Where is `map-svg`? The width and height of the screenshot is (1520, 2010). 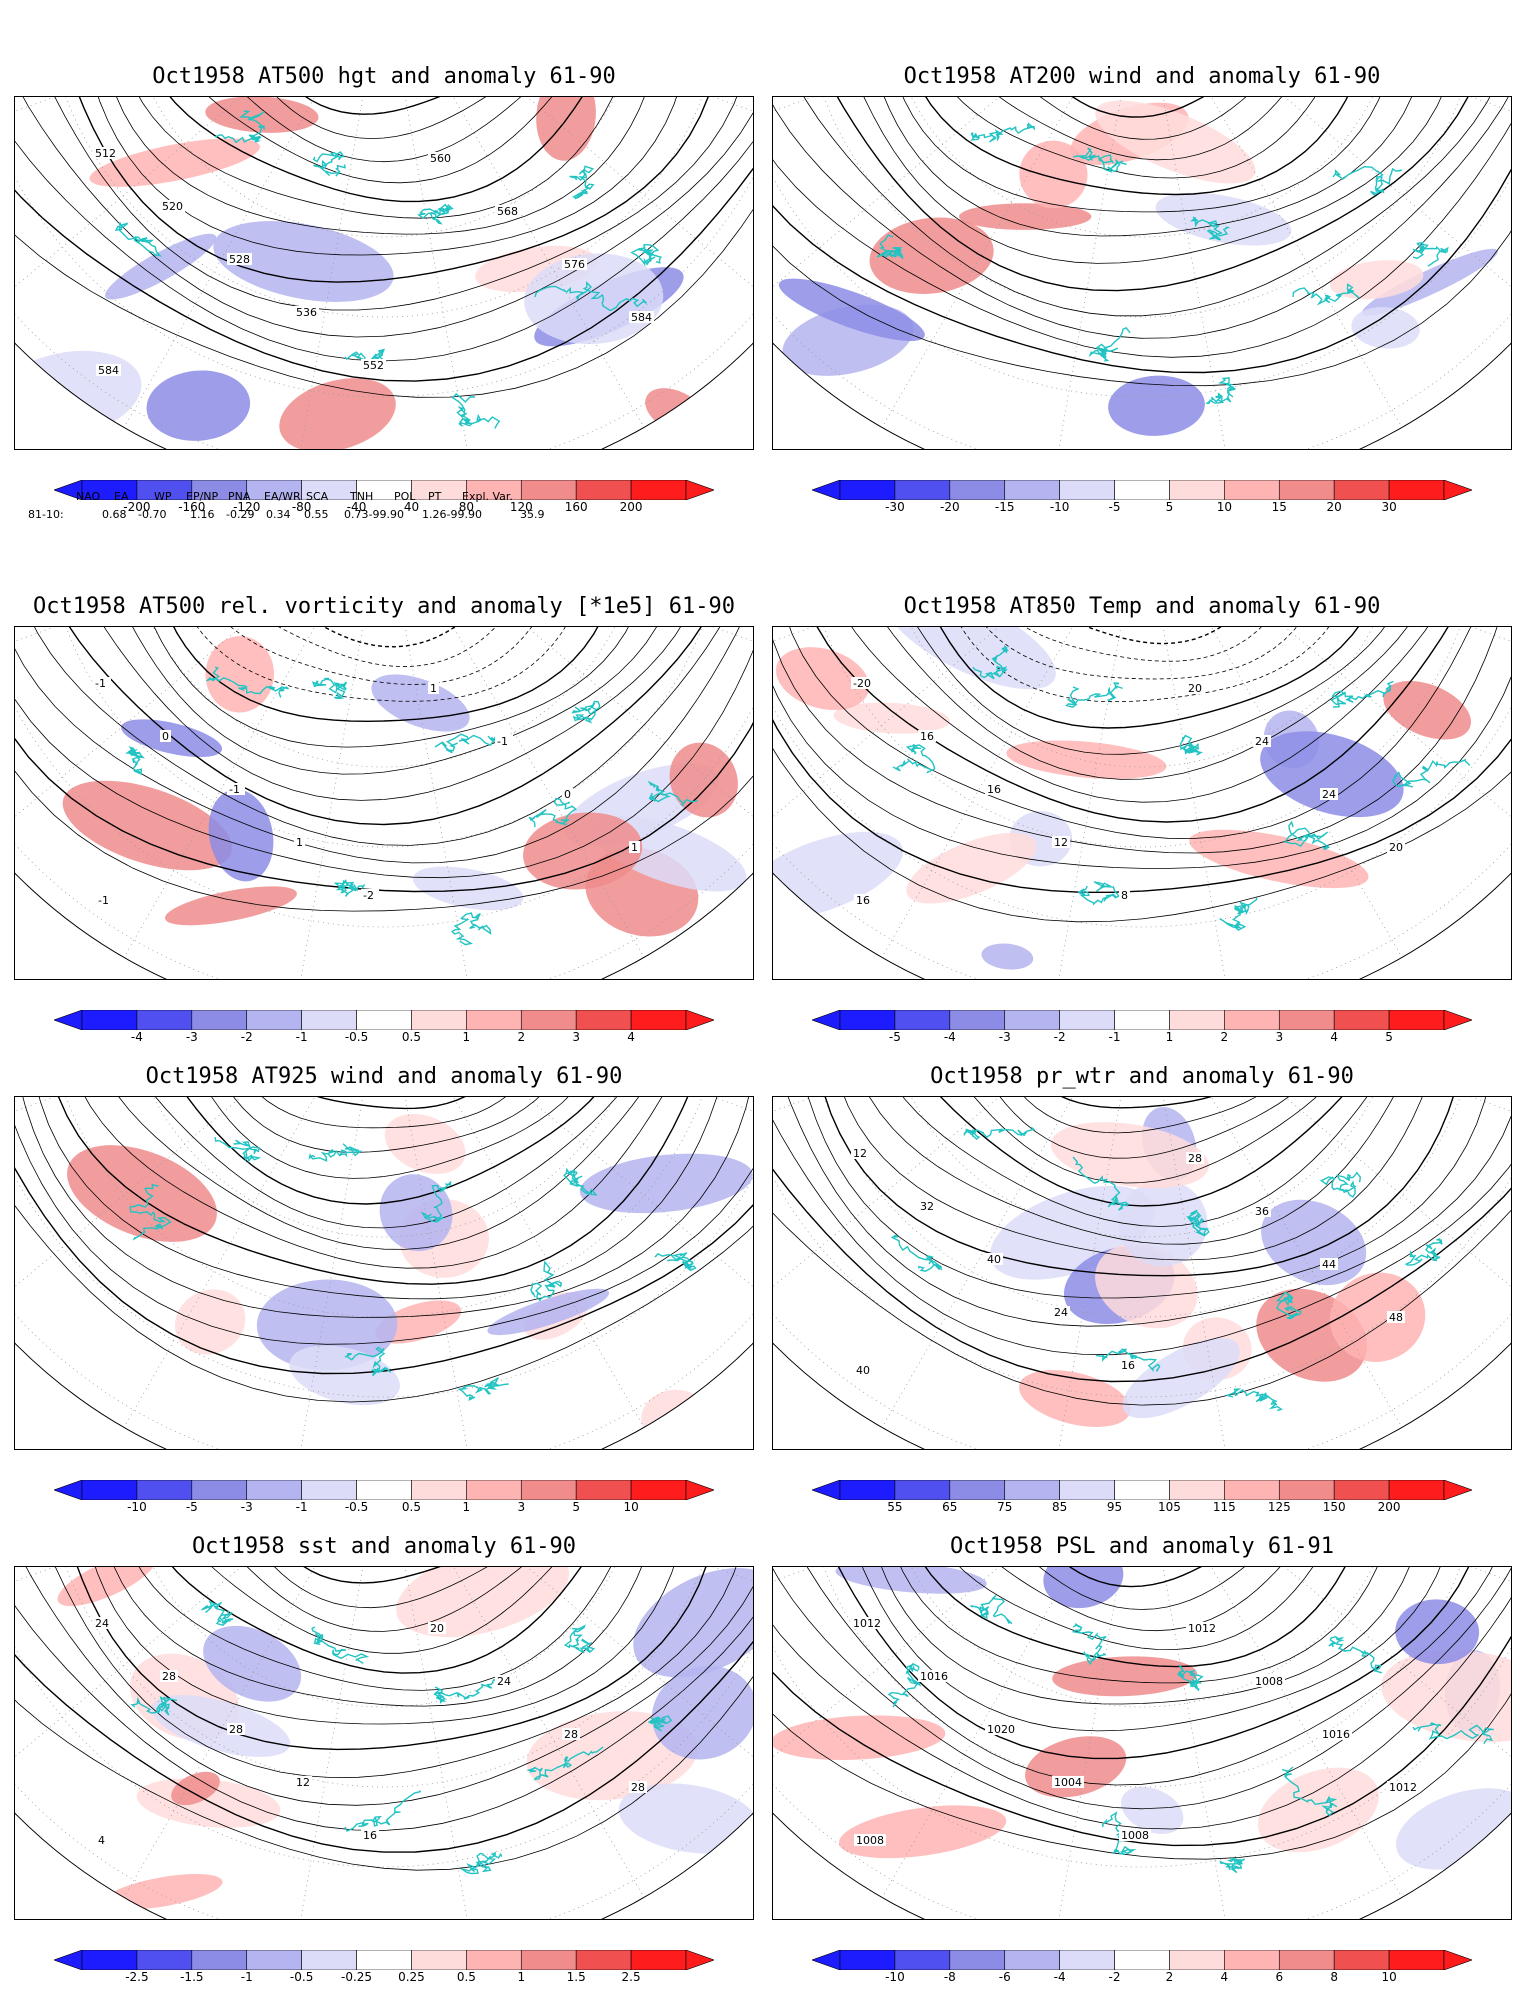 map-svg is located at coordinates (1142, 273).